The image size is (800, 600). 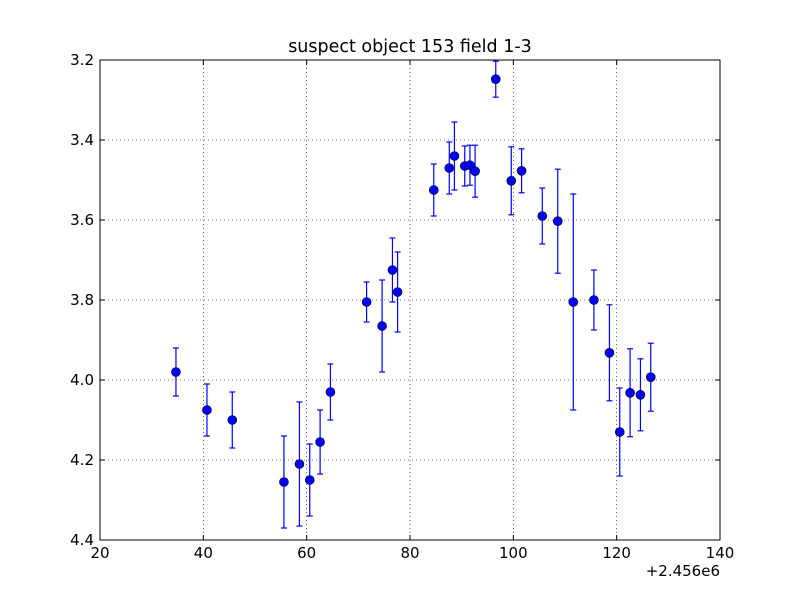 What do you see at coordinates (82, 540) in the screenshot?
I see `y-tick-label: 4.4` at bounding box center [82, 540].